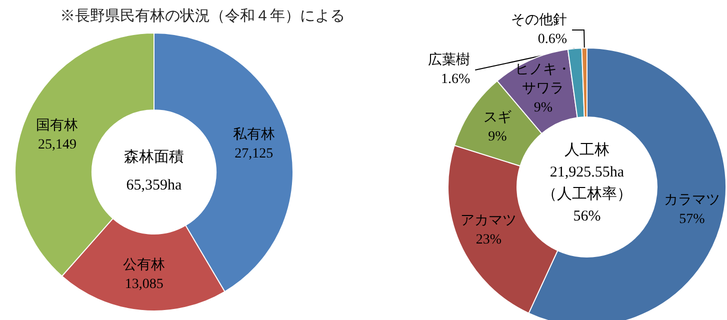 The width and height of the screenshot is (727, 320). Describe the element at coordinates (587, 150) in the screenshot. I see `text: 人工林` at that location.